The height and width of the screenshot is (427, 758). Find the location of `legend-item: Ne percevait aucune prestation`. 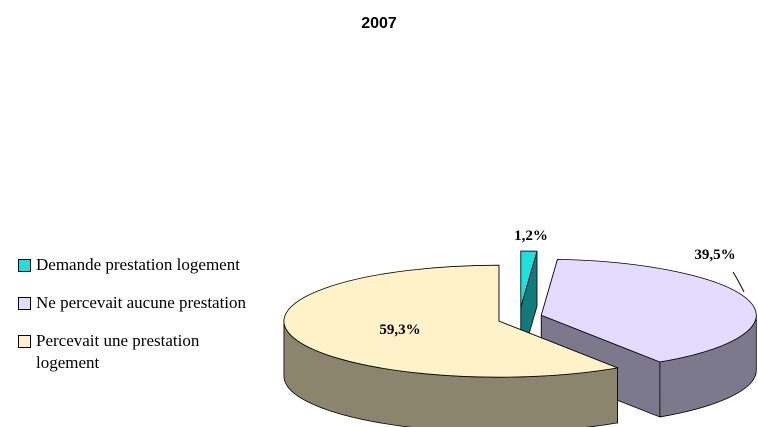

legend-item: Ne percevait aucune prestation is located at coordinates (141, 303).